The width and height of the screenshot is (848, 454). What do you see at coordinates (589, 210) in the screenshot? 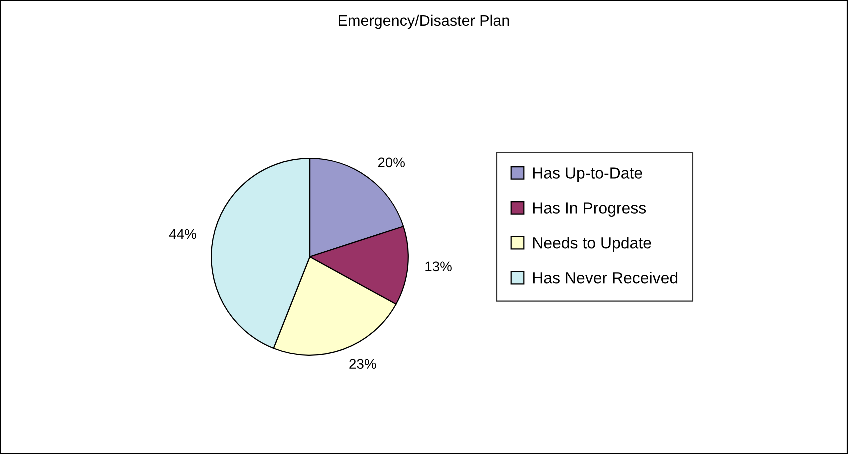
I see `legend-label: Has In Progress` at bounding box center [589, 210].